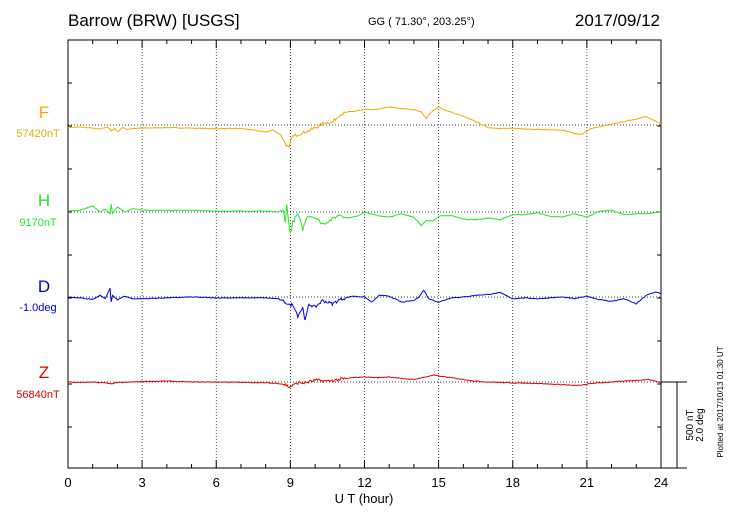 Image resolution: width=730 pixels, height=520 pixels. I want to click on series-baseline-z: 56840nT, so click(38, 395).